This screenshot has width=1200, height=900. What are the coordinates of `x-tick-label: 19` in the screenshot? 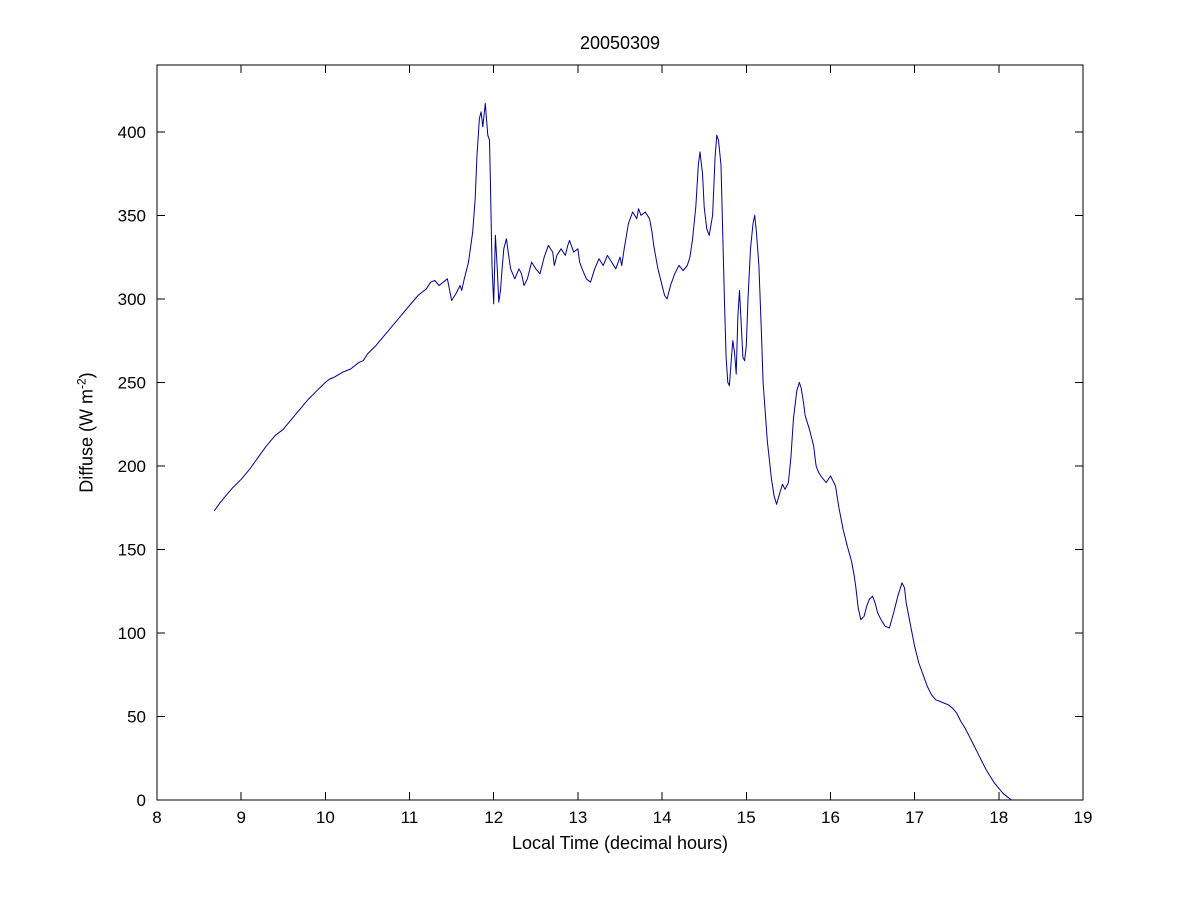 It's located at (1083, 817).